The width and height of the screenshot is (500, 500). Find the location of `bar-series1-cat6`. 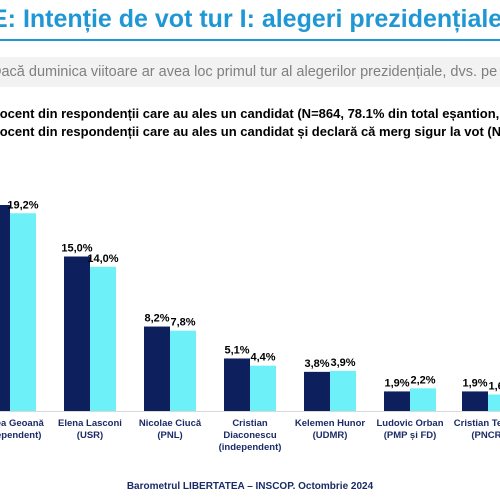

bar-series1-cat6 is located at coordinates (397, 401).